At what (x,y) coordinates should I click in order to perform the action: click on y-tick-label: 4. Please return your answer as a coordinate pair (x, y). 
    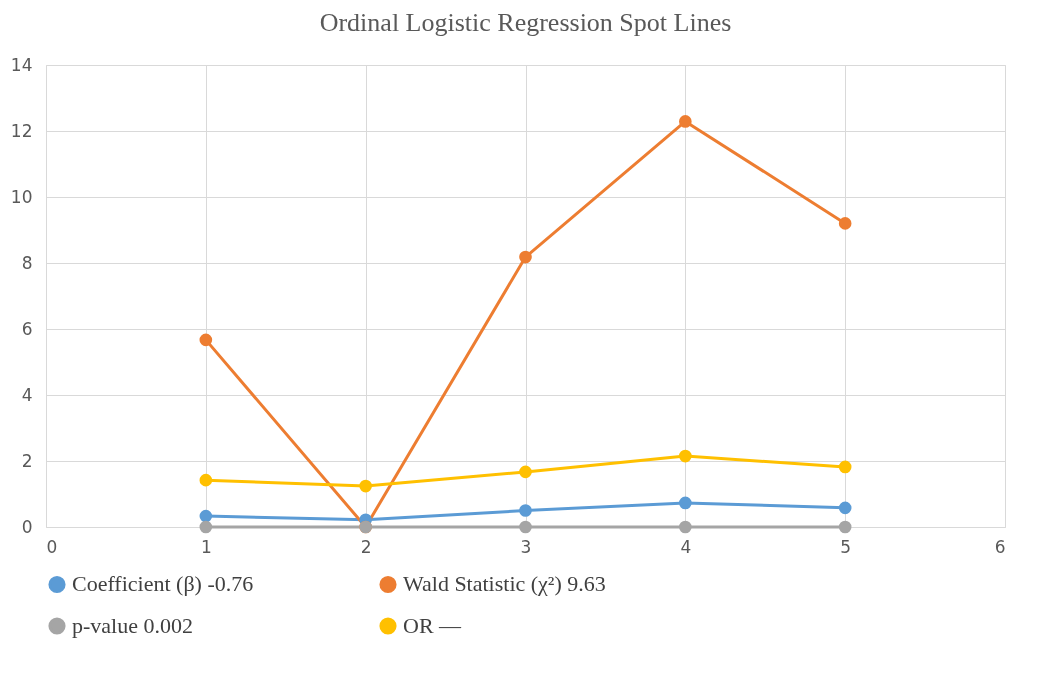
    Looking at the image, I should click on (27, 394).